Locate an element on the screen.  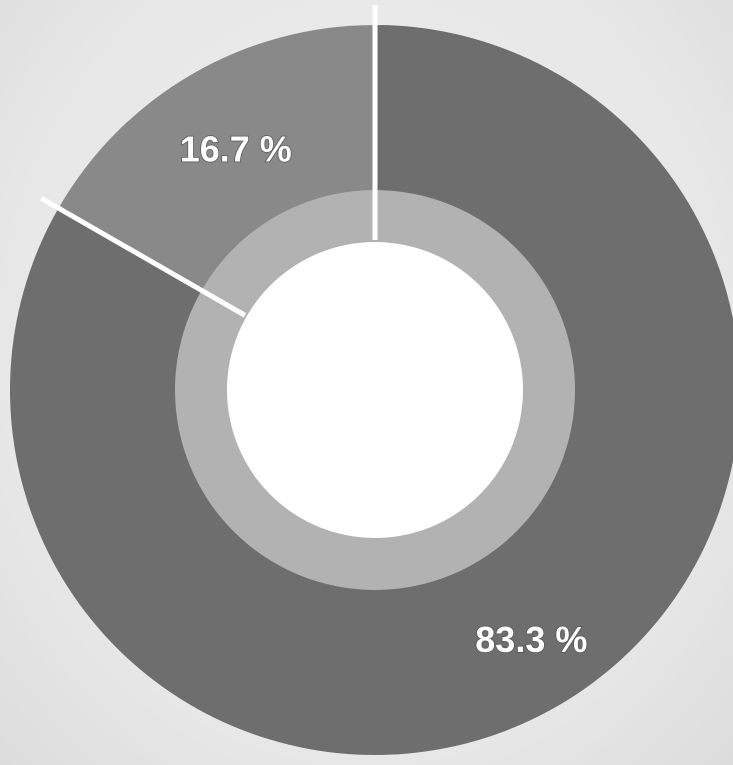
data-label-slice-0: 83.3 % is located at coordinates (531, 639).